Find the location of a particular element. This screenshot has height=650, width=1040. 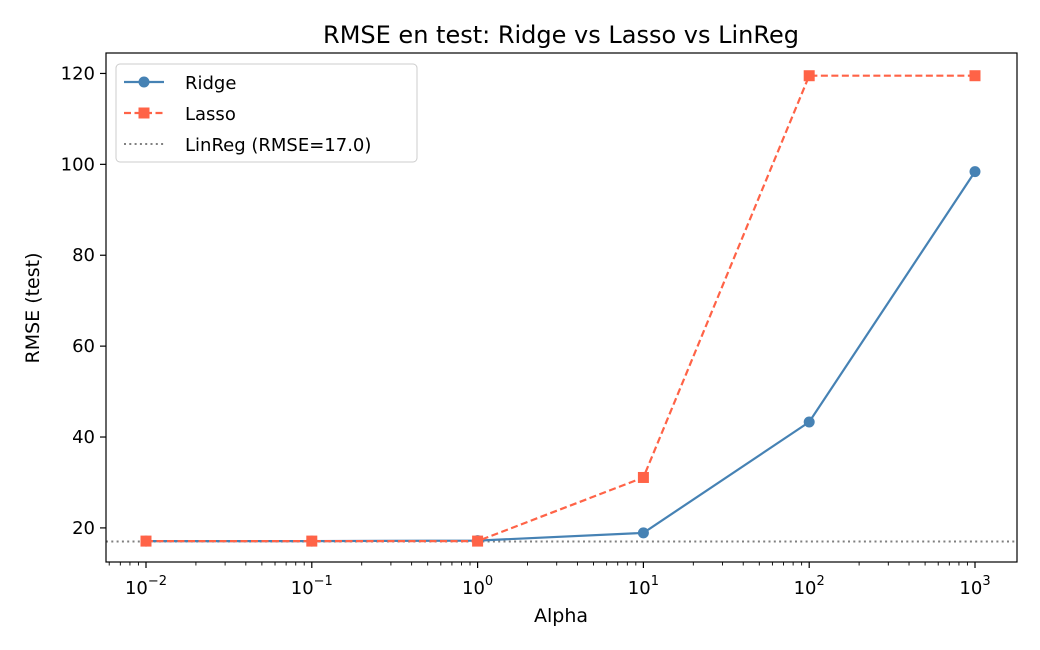

y-axis: 20 40 60 80 100 120 is located at coordinates (83, 301).